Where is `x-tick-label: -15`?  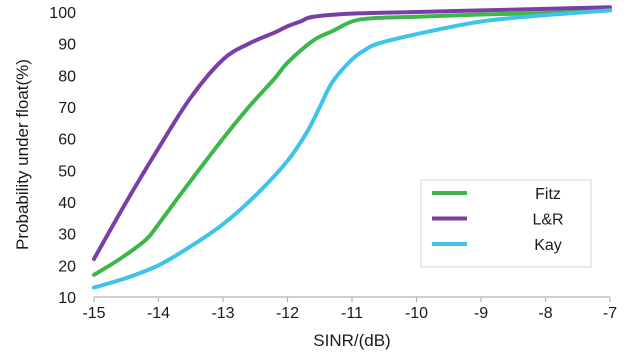
x-tick-label: -15 is located at coordinates (93, 313).